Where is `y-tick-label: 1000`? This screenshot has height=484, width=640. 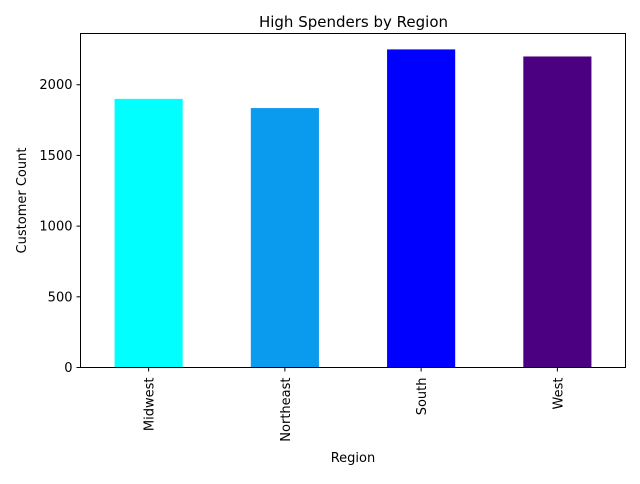
y-tick-label: 1000 is located at coordinates (55, 227).